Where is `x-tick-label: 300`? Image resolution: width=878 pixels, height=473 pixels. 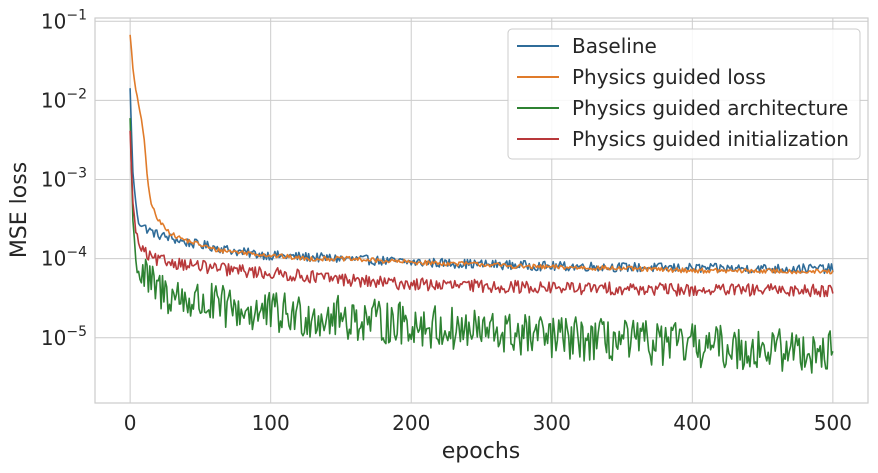
x-tick-label: 300 is located at coordinates (552, 423).